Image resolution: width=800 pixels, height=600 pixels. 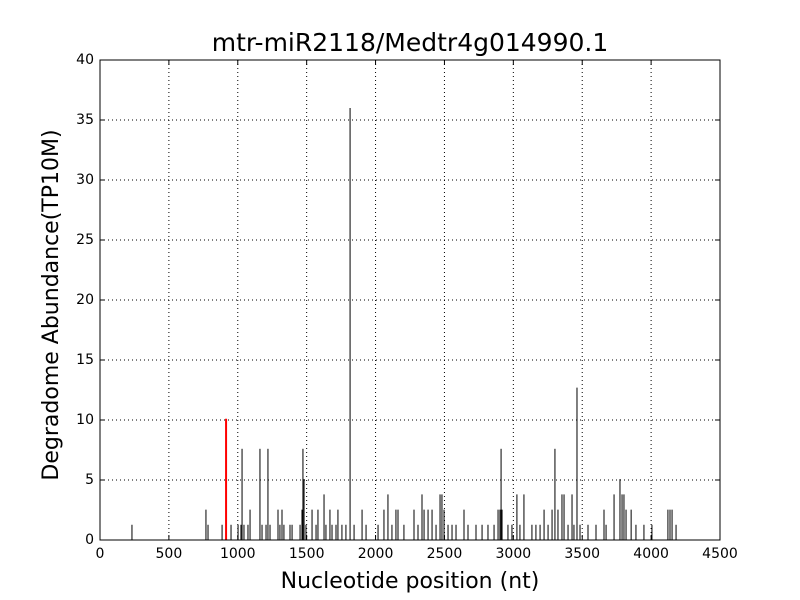 What do you see at coordinates (85, 420) in the screenshot?
I see `y-tick-label: 10` at bounding box center [85, 420].